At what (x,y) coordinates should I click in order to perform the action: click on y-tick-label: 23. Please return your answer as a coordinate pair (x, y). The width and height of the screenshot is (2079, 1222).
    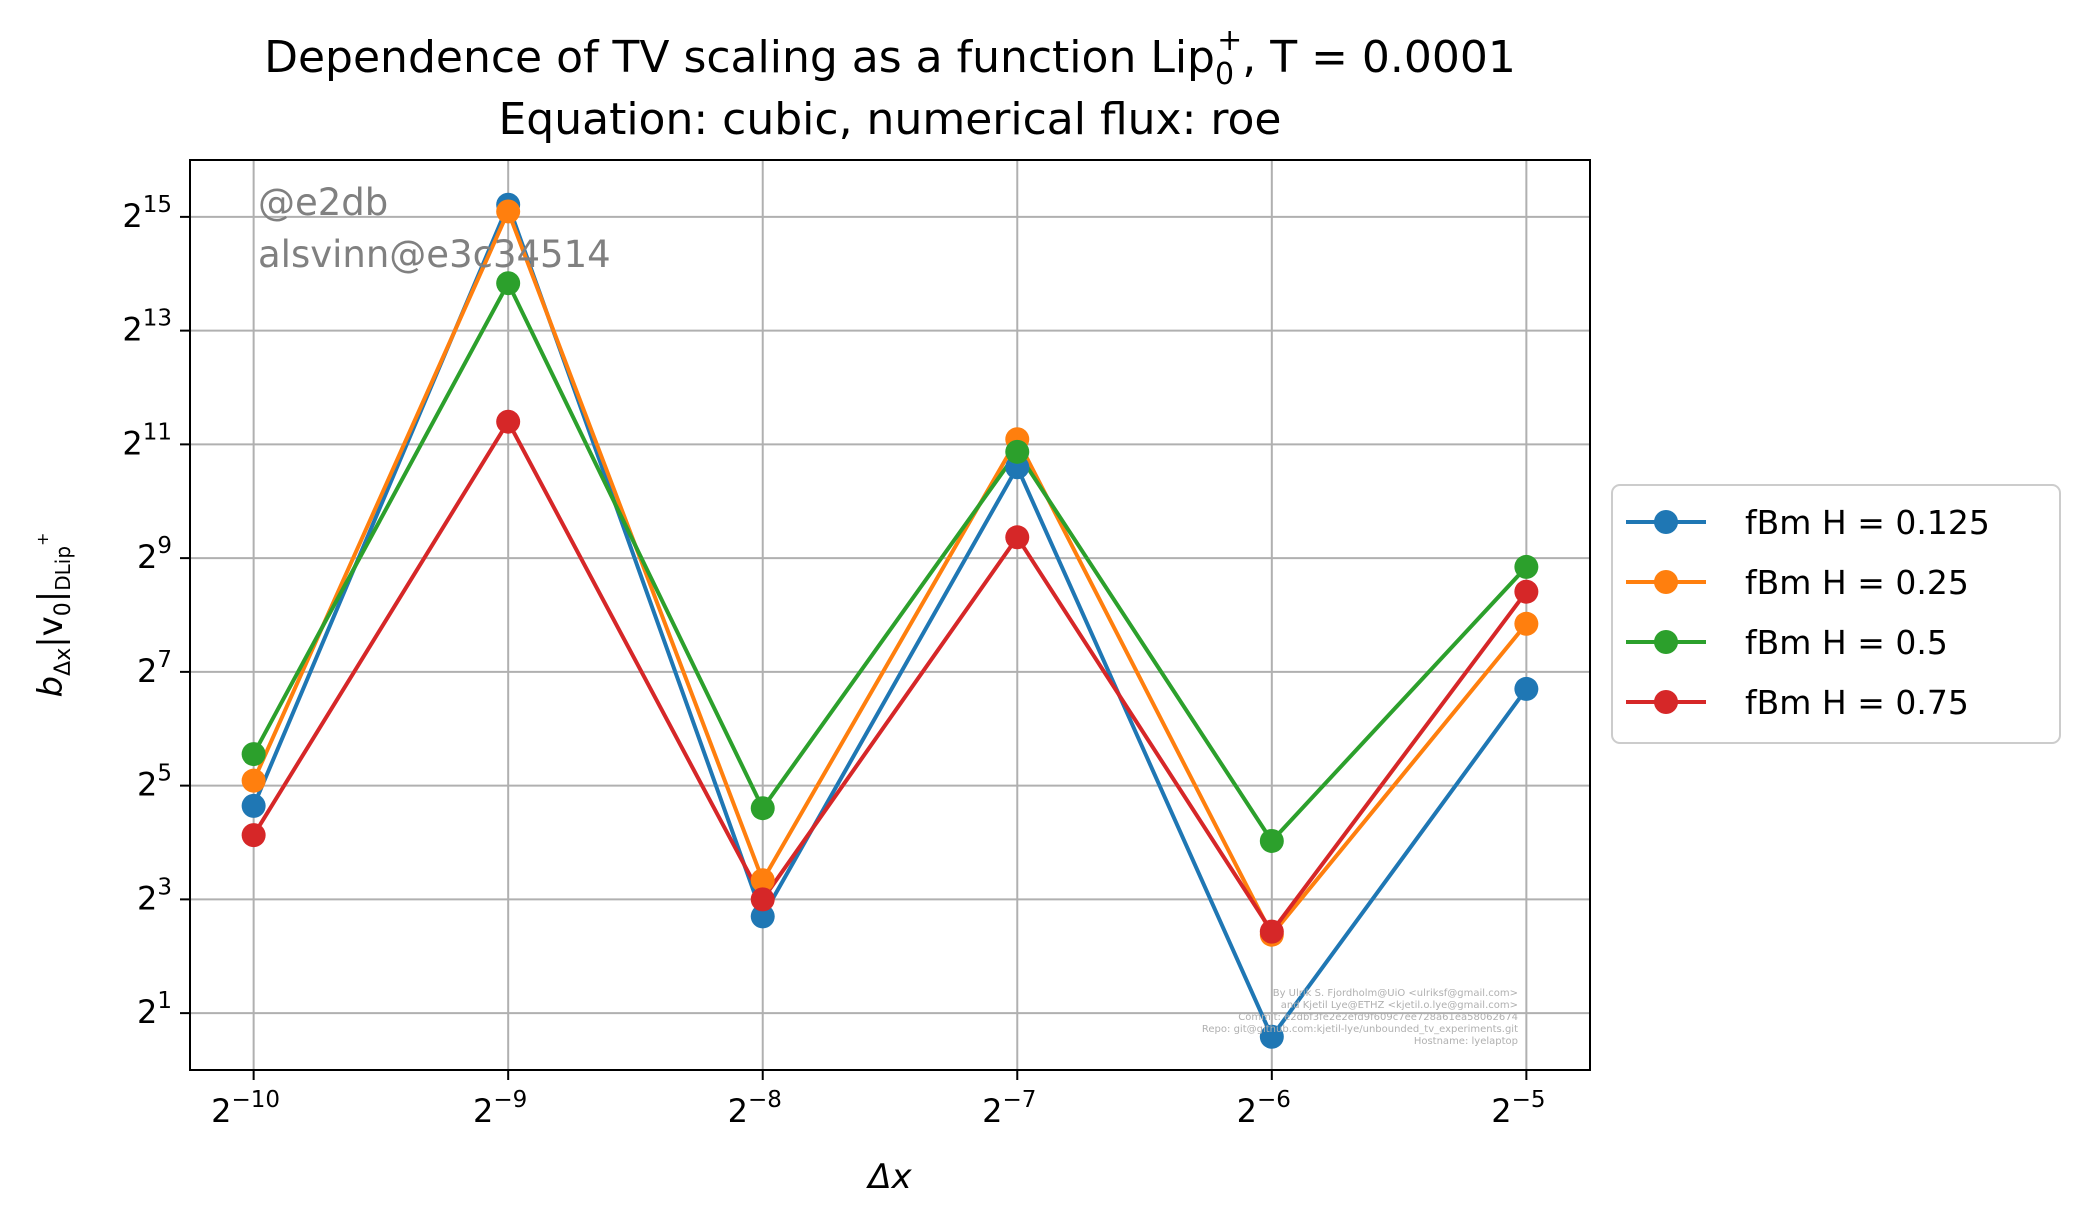
    Looking at the image, I should click on (154, 895).